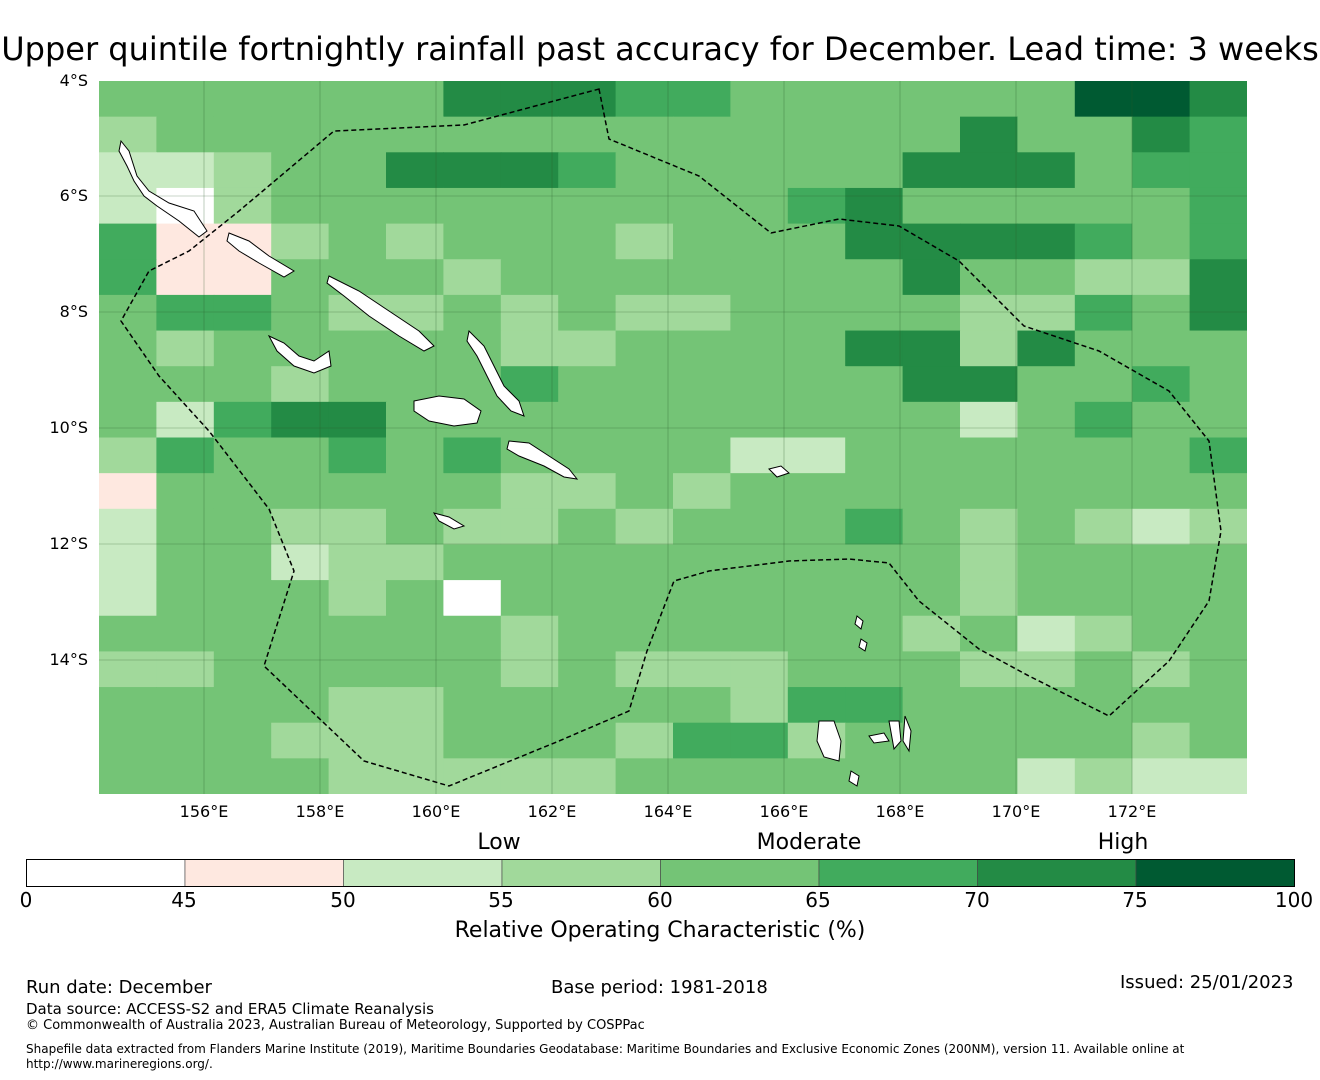 This screenshot has height=1080, width=1320. I want to click on banks-islands, so click(863, 645).